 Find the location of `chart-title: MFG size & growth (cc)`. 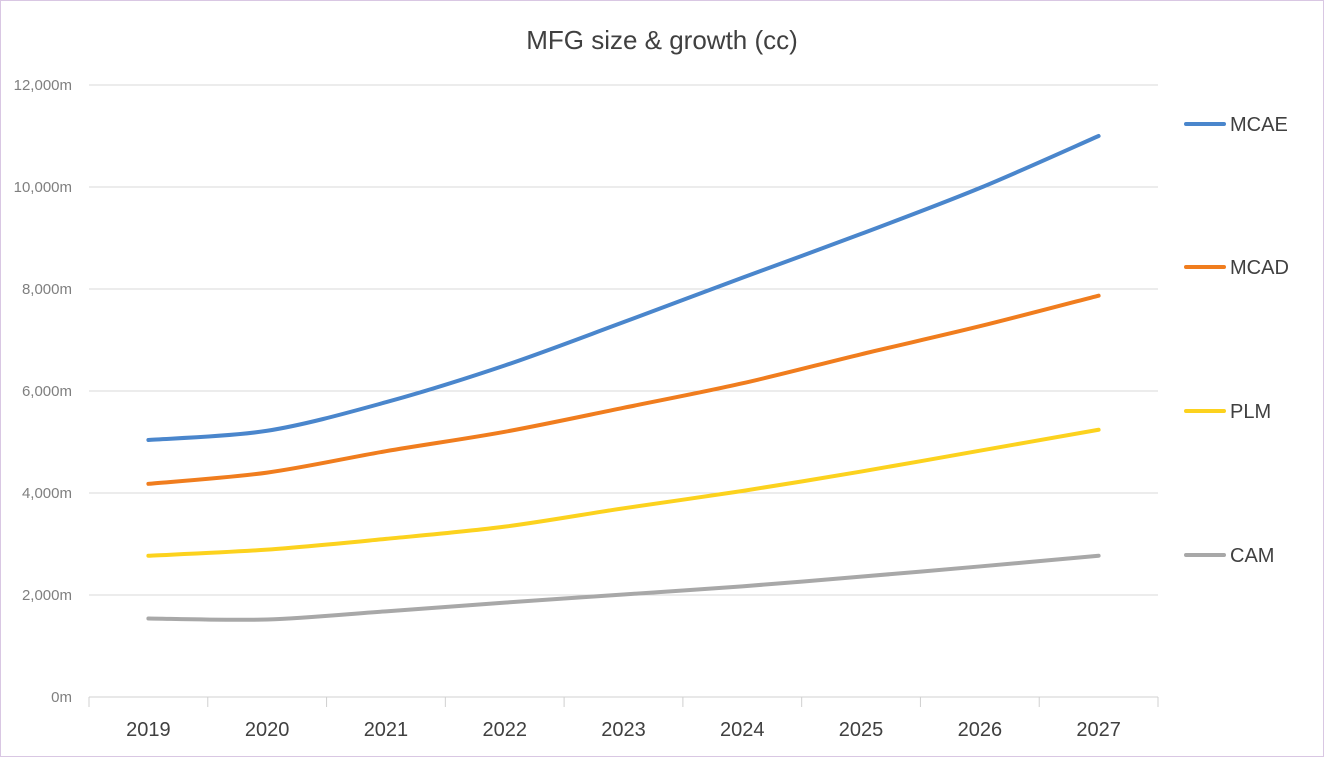

chart-title: MFG size & growth (cc) is located at coordinates (662, 40).